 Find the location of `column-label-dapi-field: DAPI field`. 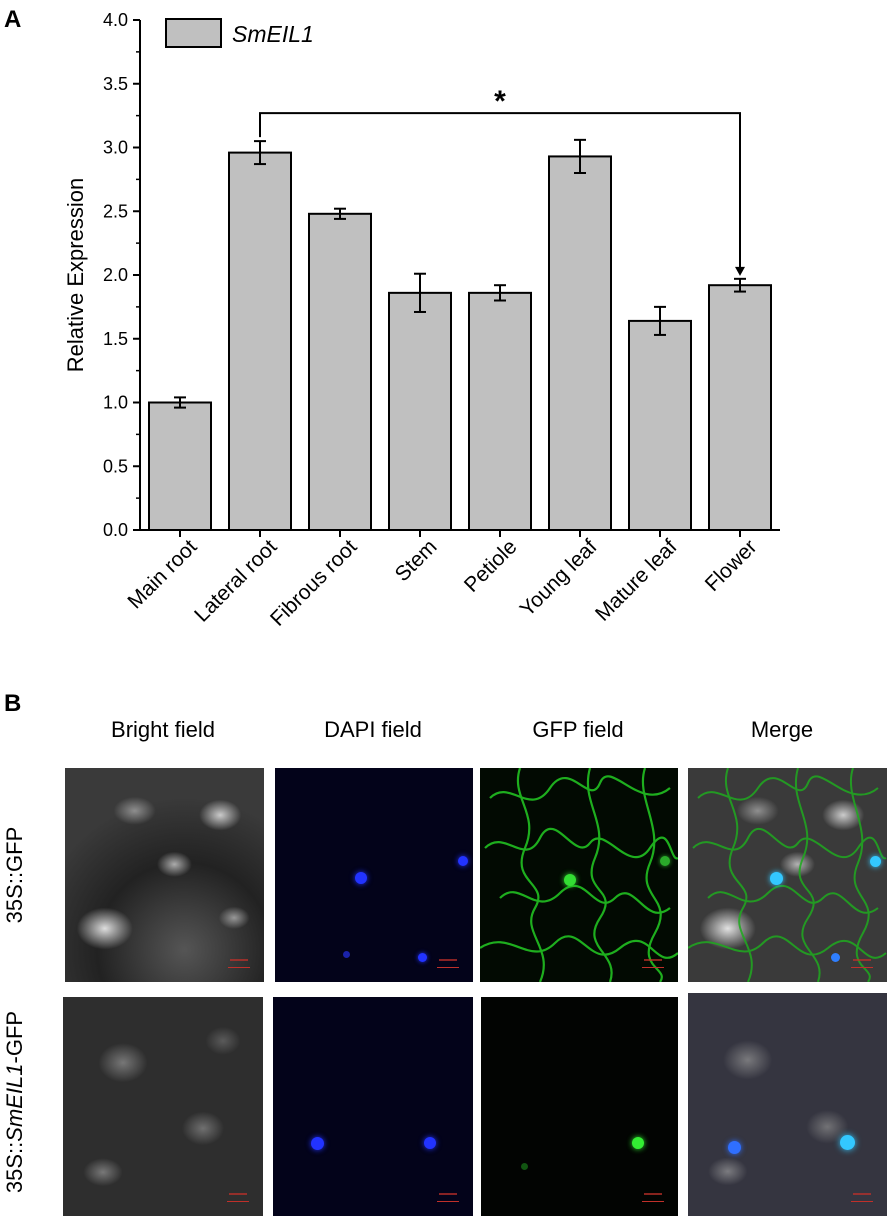

column-label-dapi-field: DAPI field is located at coordinates (373, 729).